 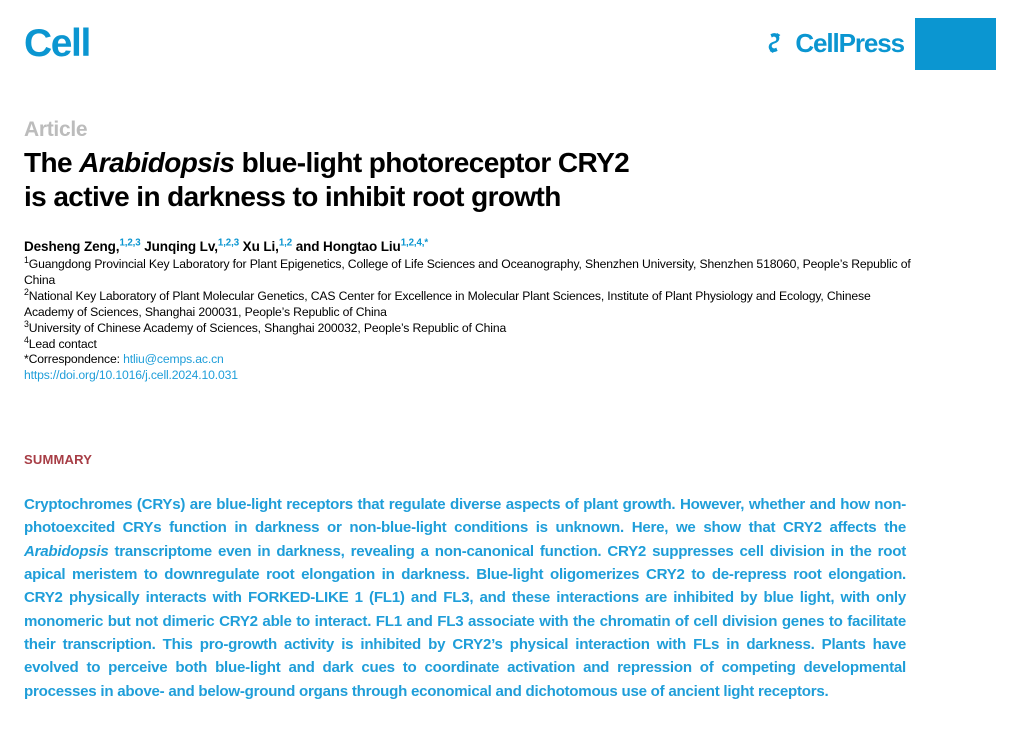 I want to click on summary-italic-species: Arabidopsis, so click(x=66, y=551).